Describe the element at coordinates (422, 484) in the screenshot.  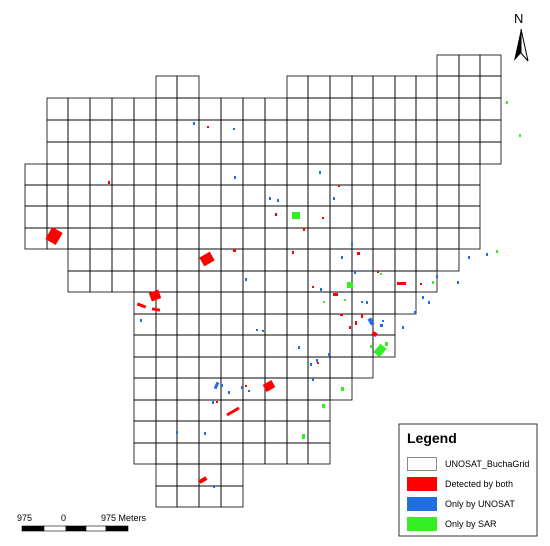
I see `legend-swatch-both` at that location.